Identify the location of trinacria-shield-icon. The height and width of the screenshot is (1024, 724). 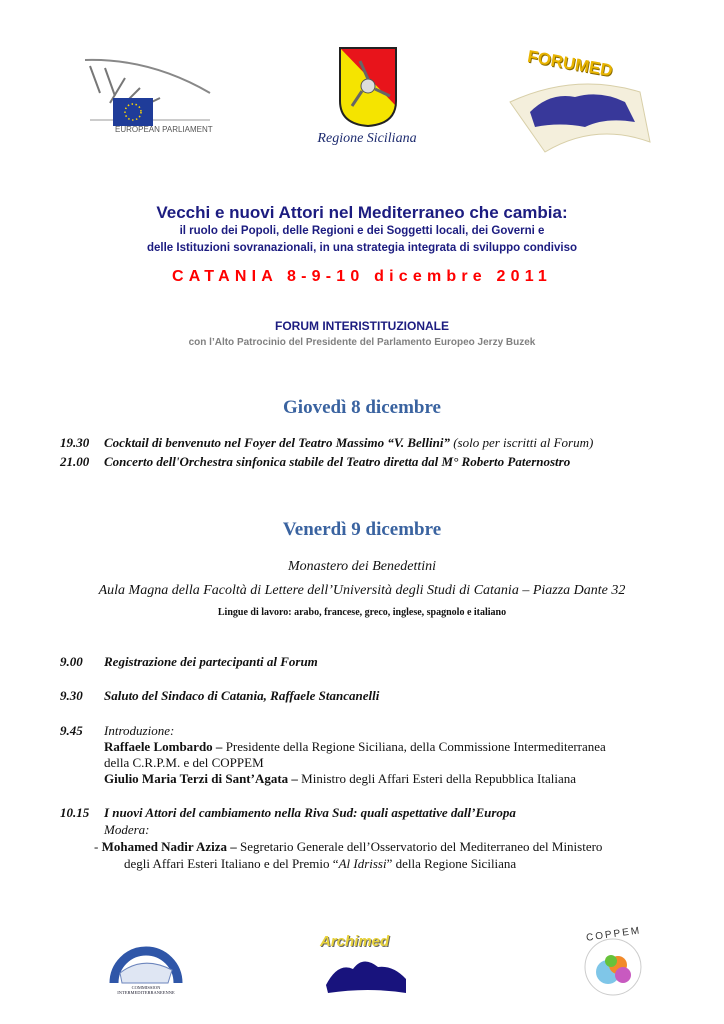
(368, 87).